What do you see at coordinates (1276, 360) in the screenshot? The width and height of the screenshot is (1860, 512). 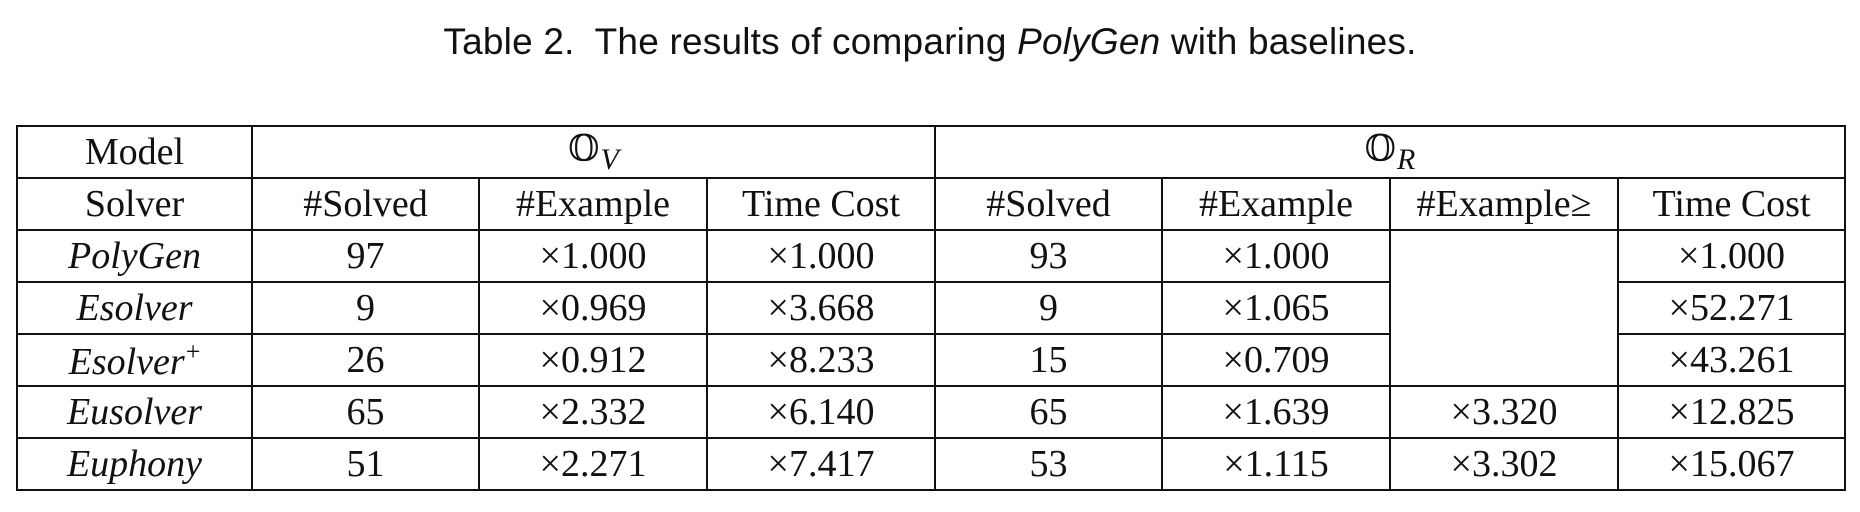 I see `r-example-cell: ×0.709` at bounding box center [1276, 360].